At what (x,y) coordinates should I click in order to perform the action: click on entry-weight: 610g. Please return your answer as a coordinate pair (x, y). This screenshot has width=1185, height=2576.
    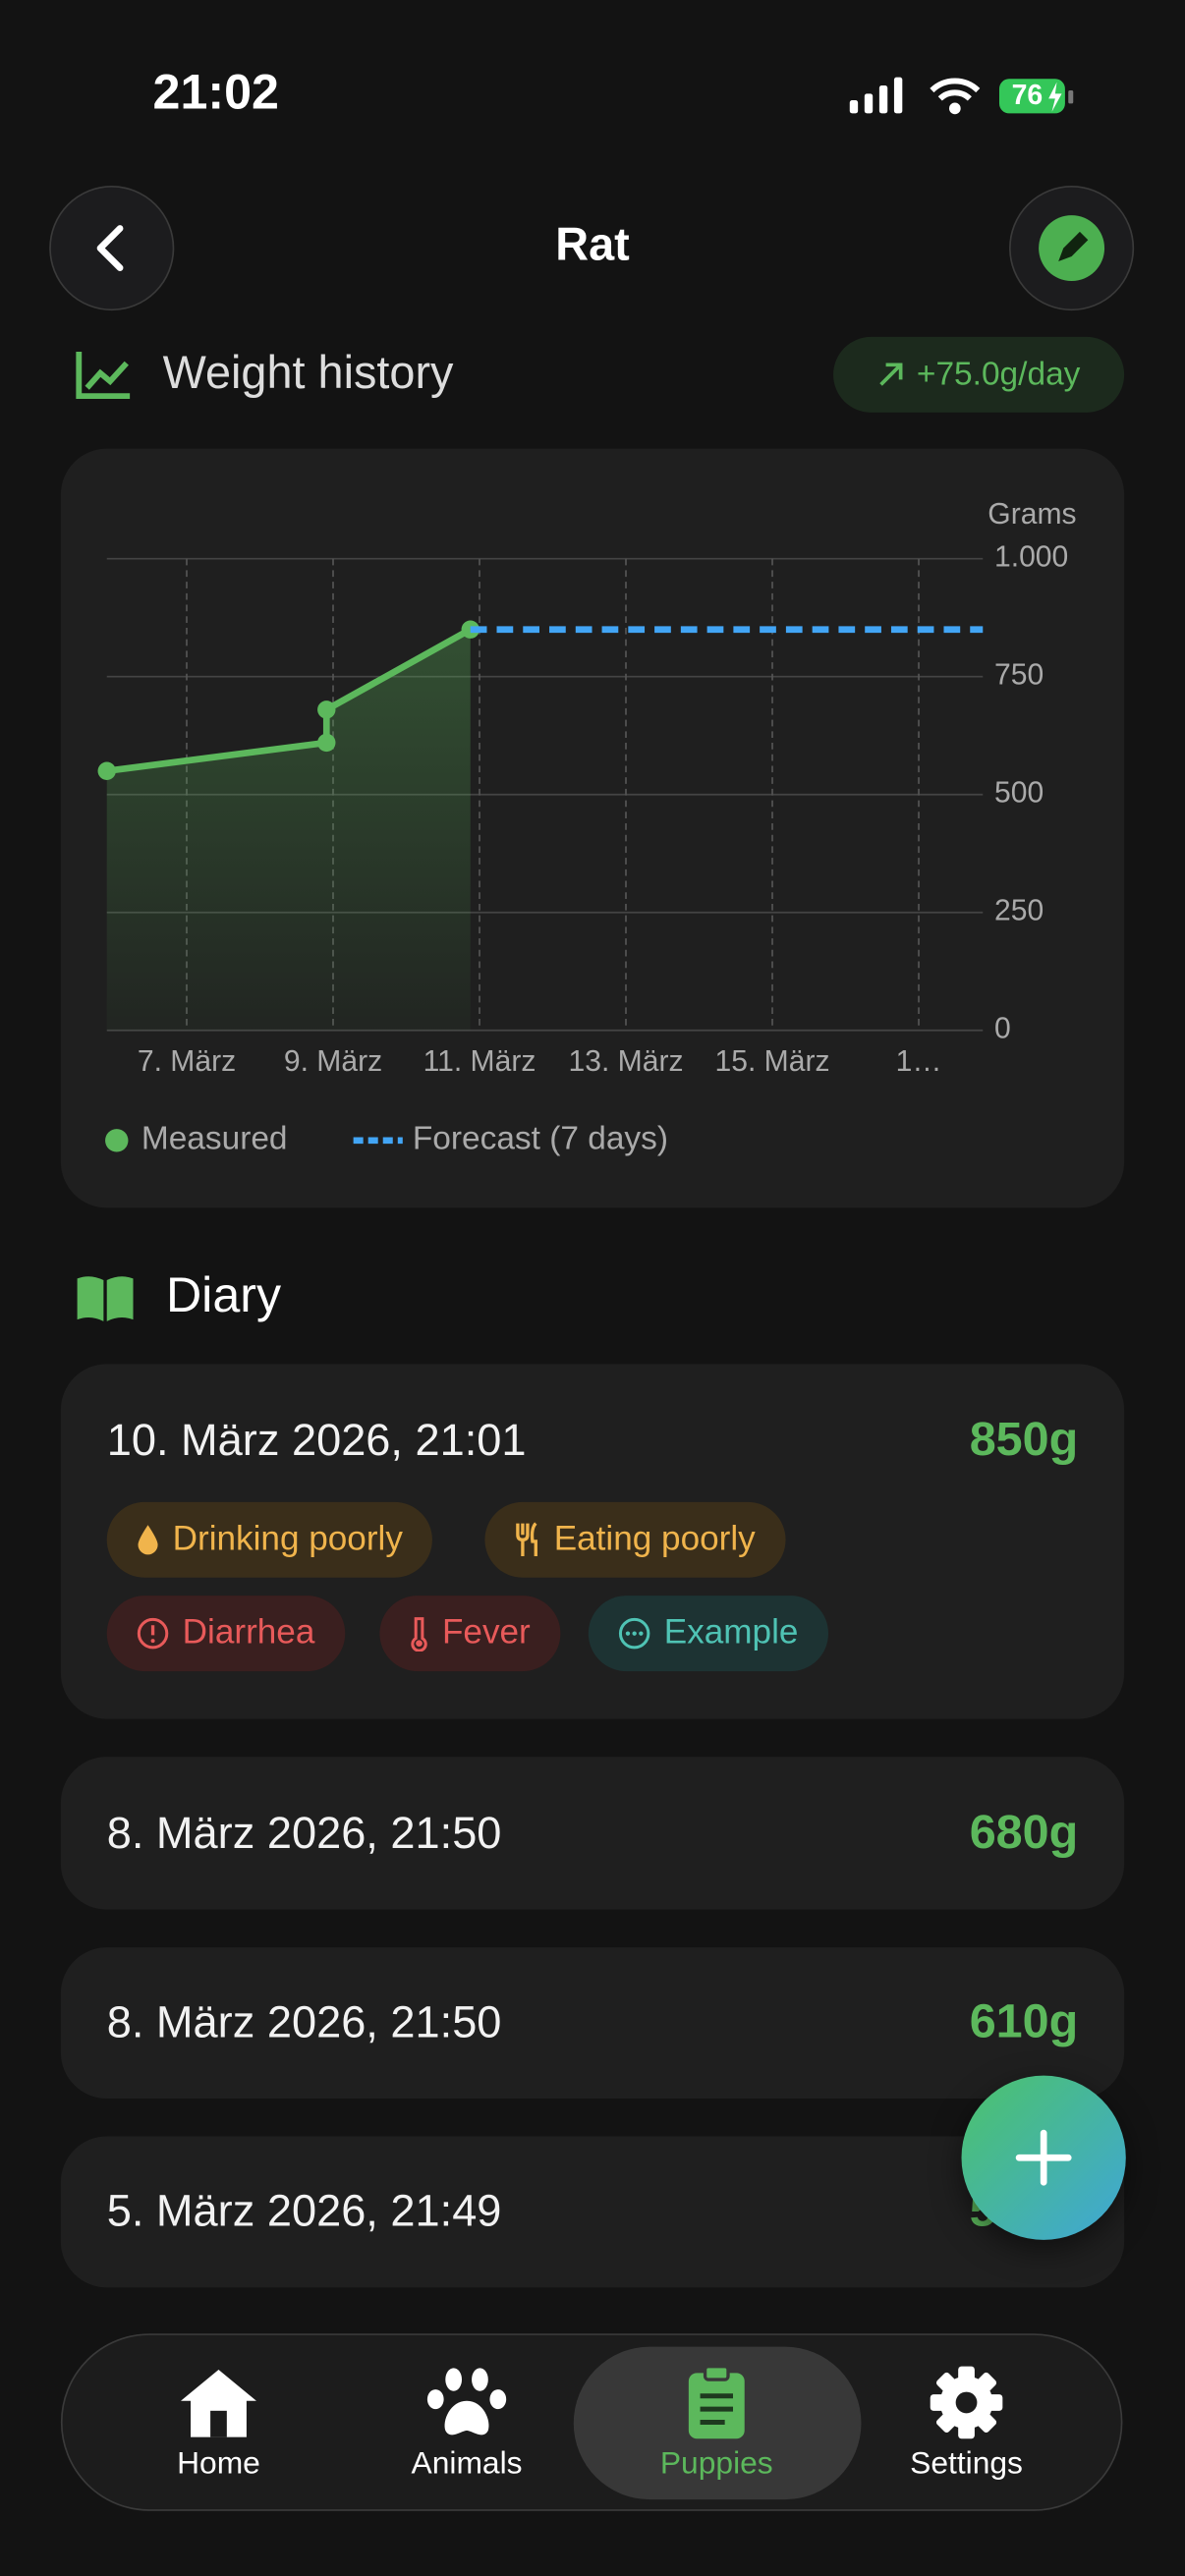
    Looking at the image, I should click on (1024, 2021).